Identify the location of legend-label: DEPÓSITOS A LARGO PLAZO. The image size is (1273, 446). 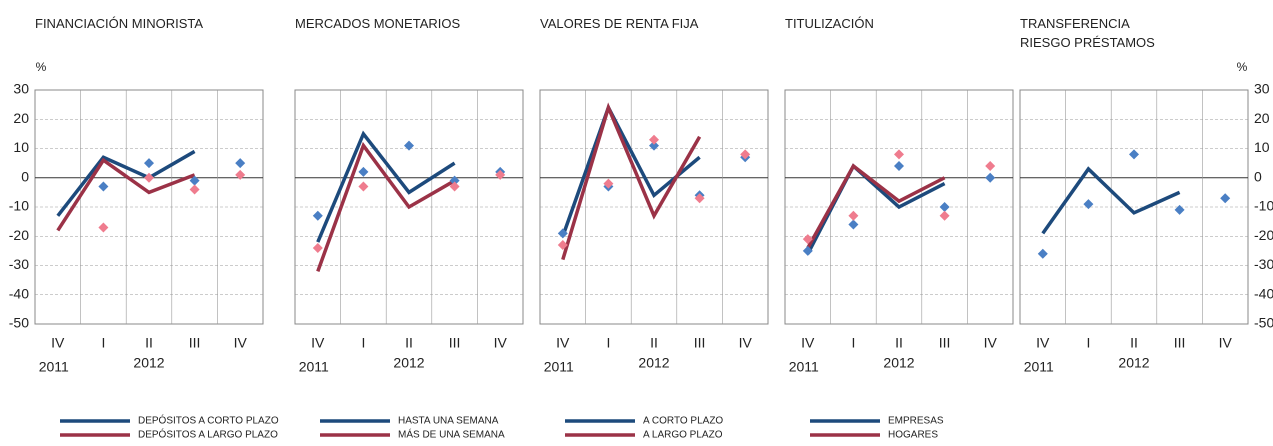
(208, 434).